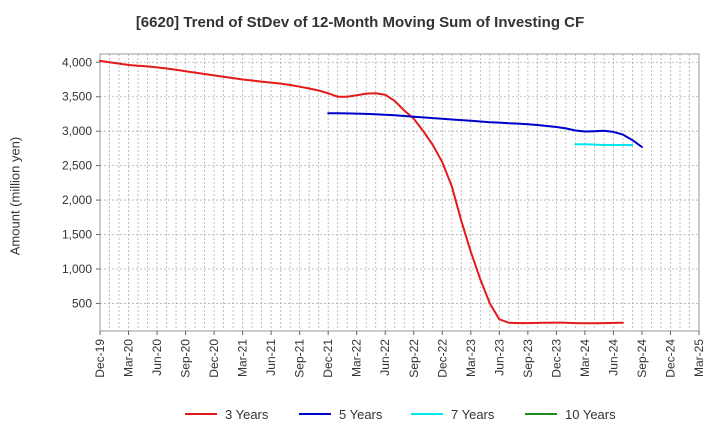 This screenshot has width=720, height=440. Describe the element at coordinates (81, 182) in the screenshot. I see `y-axis-ticks: 500 1,000 1,500 2,000 2,500 3,000 3,500 4,000` at that location.